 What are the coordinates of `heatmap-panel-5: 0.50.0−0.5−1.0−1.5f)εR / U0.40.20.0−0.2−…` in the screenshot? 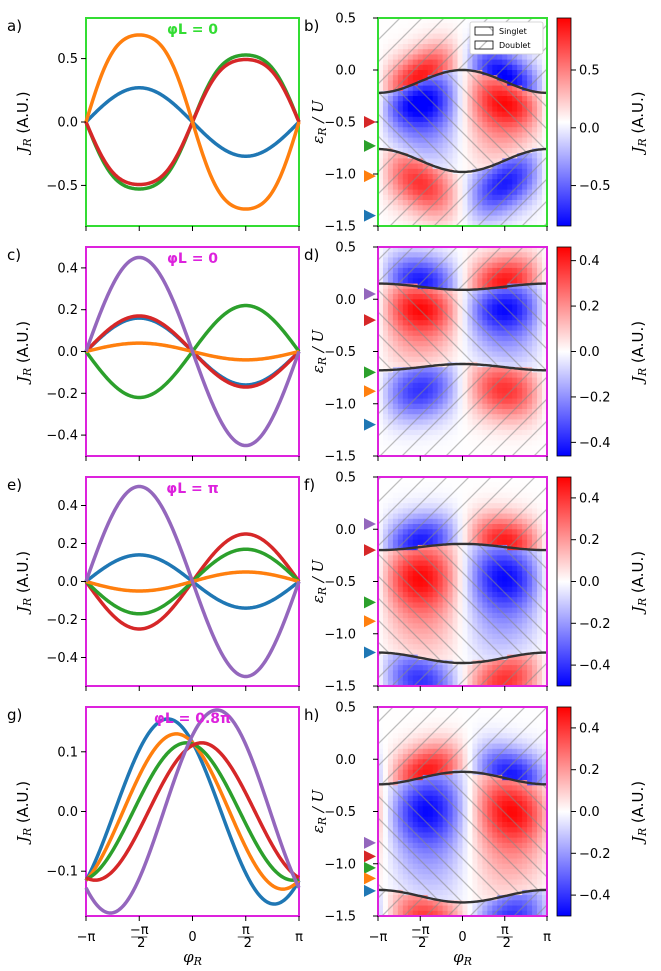 It's located at (476, 583).